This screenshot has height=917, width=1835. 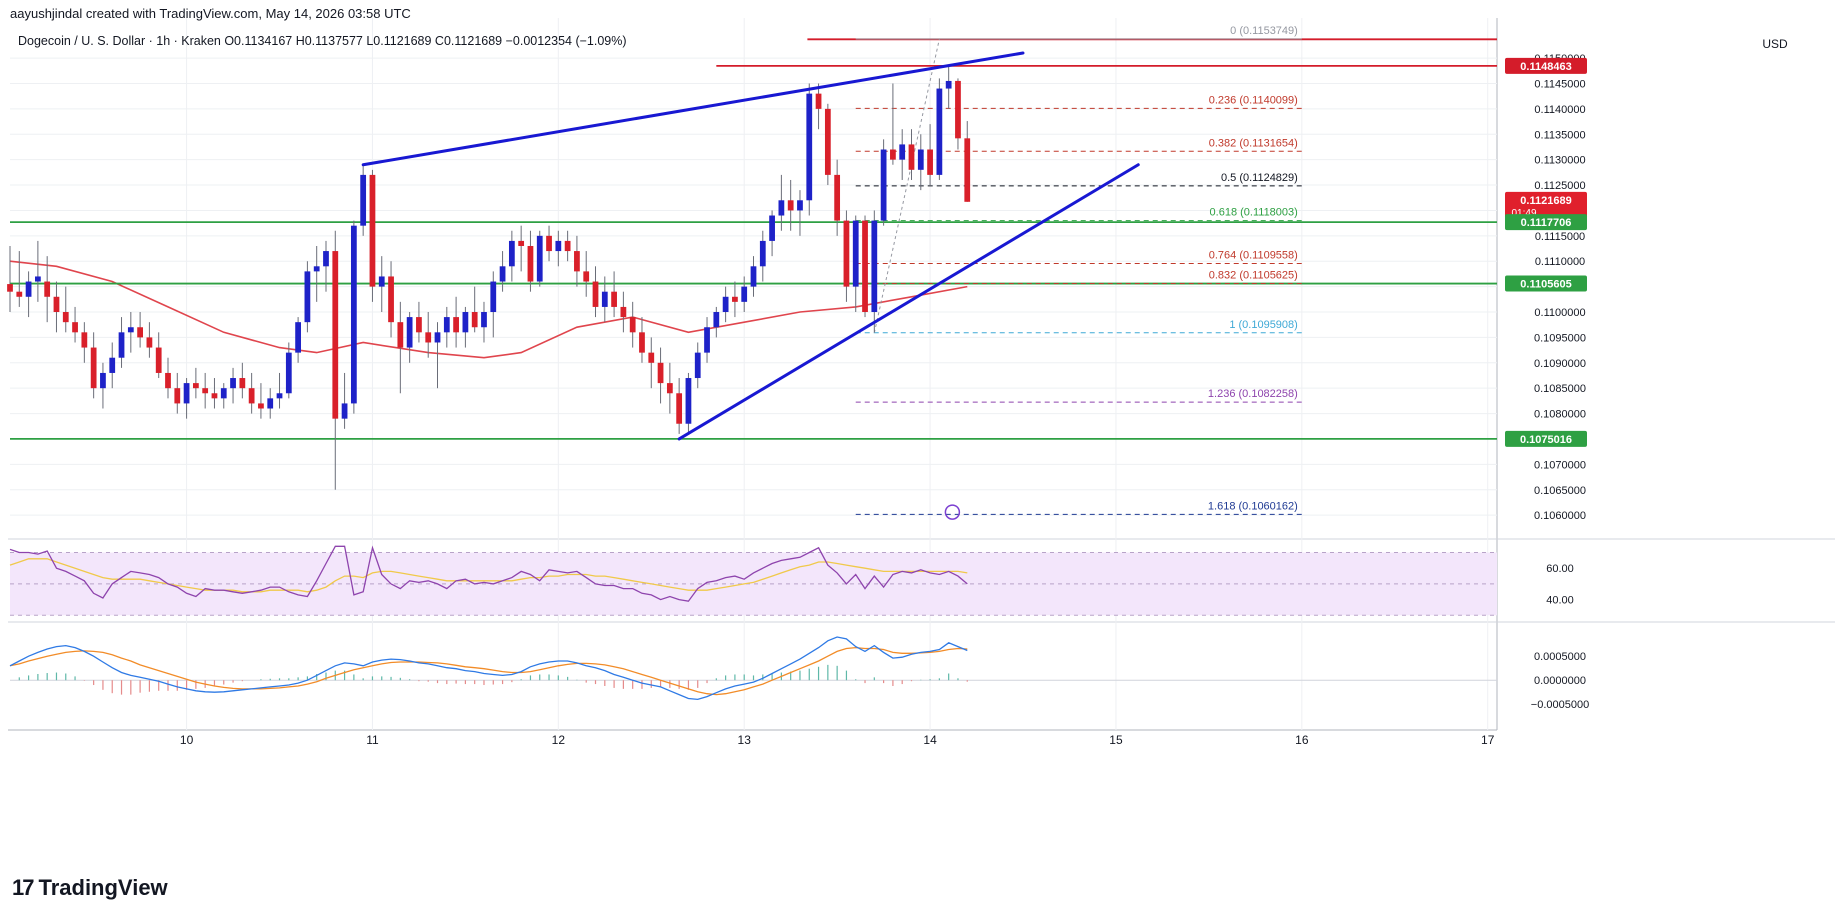 What do you see at coordinates (1263, 325) in the screenshot?
I see `fib-level-label: 1 (0.1095908)` at bounding box center [1263, 325].